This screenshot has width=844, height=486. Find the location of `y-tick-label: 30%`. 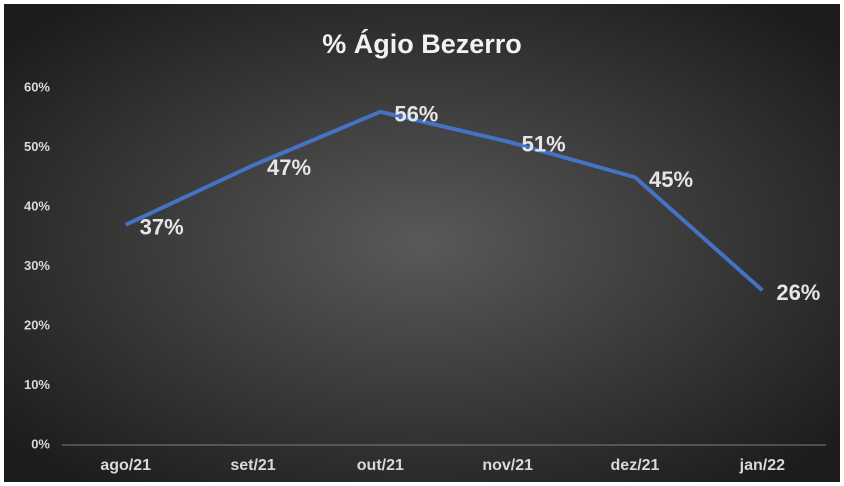

y-tick-label: 30% is located at coordinates (37, 265).